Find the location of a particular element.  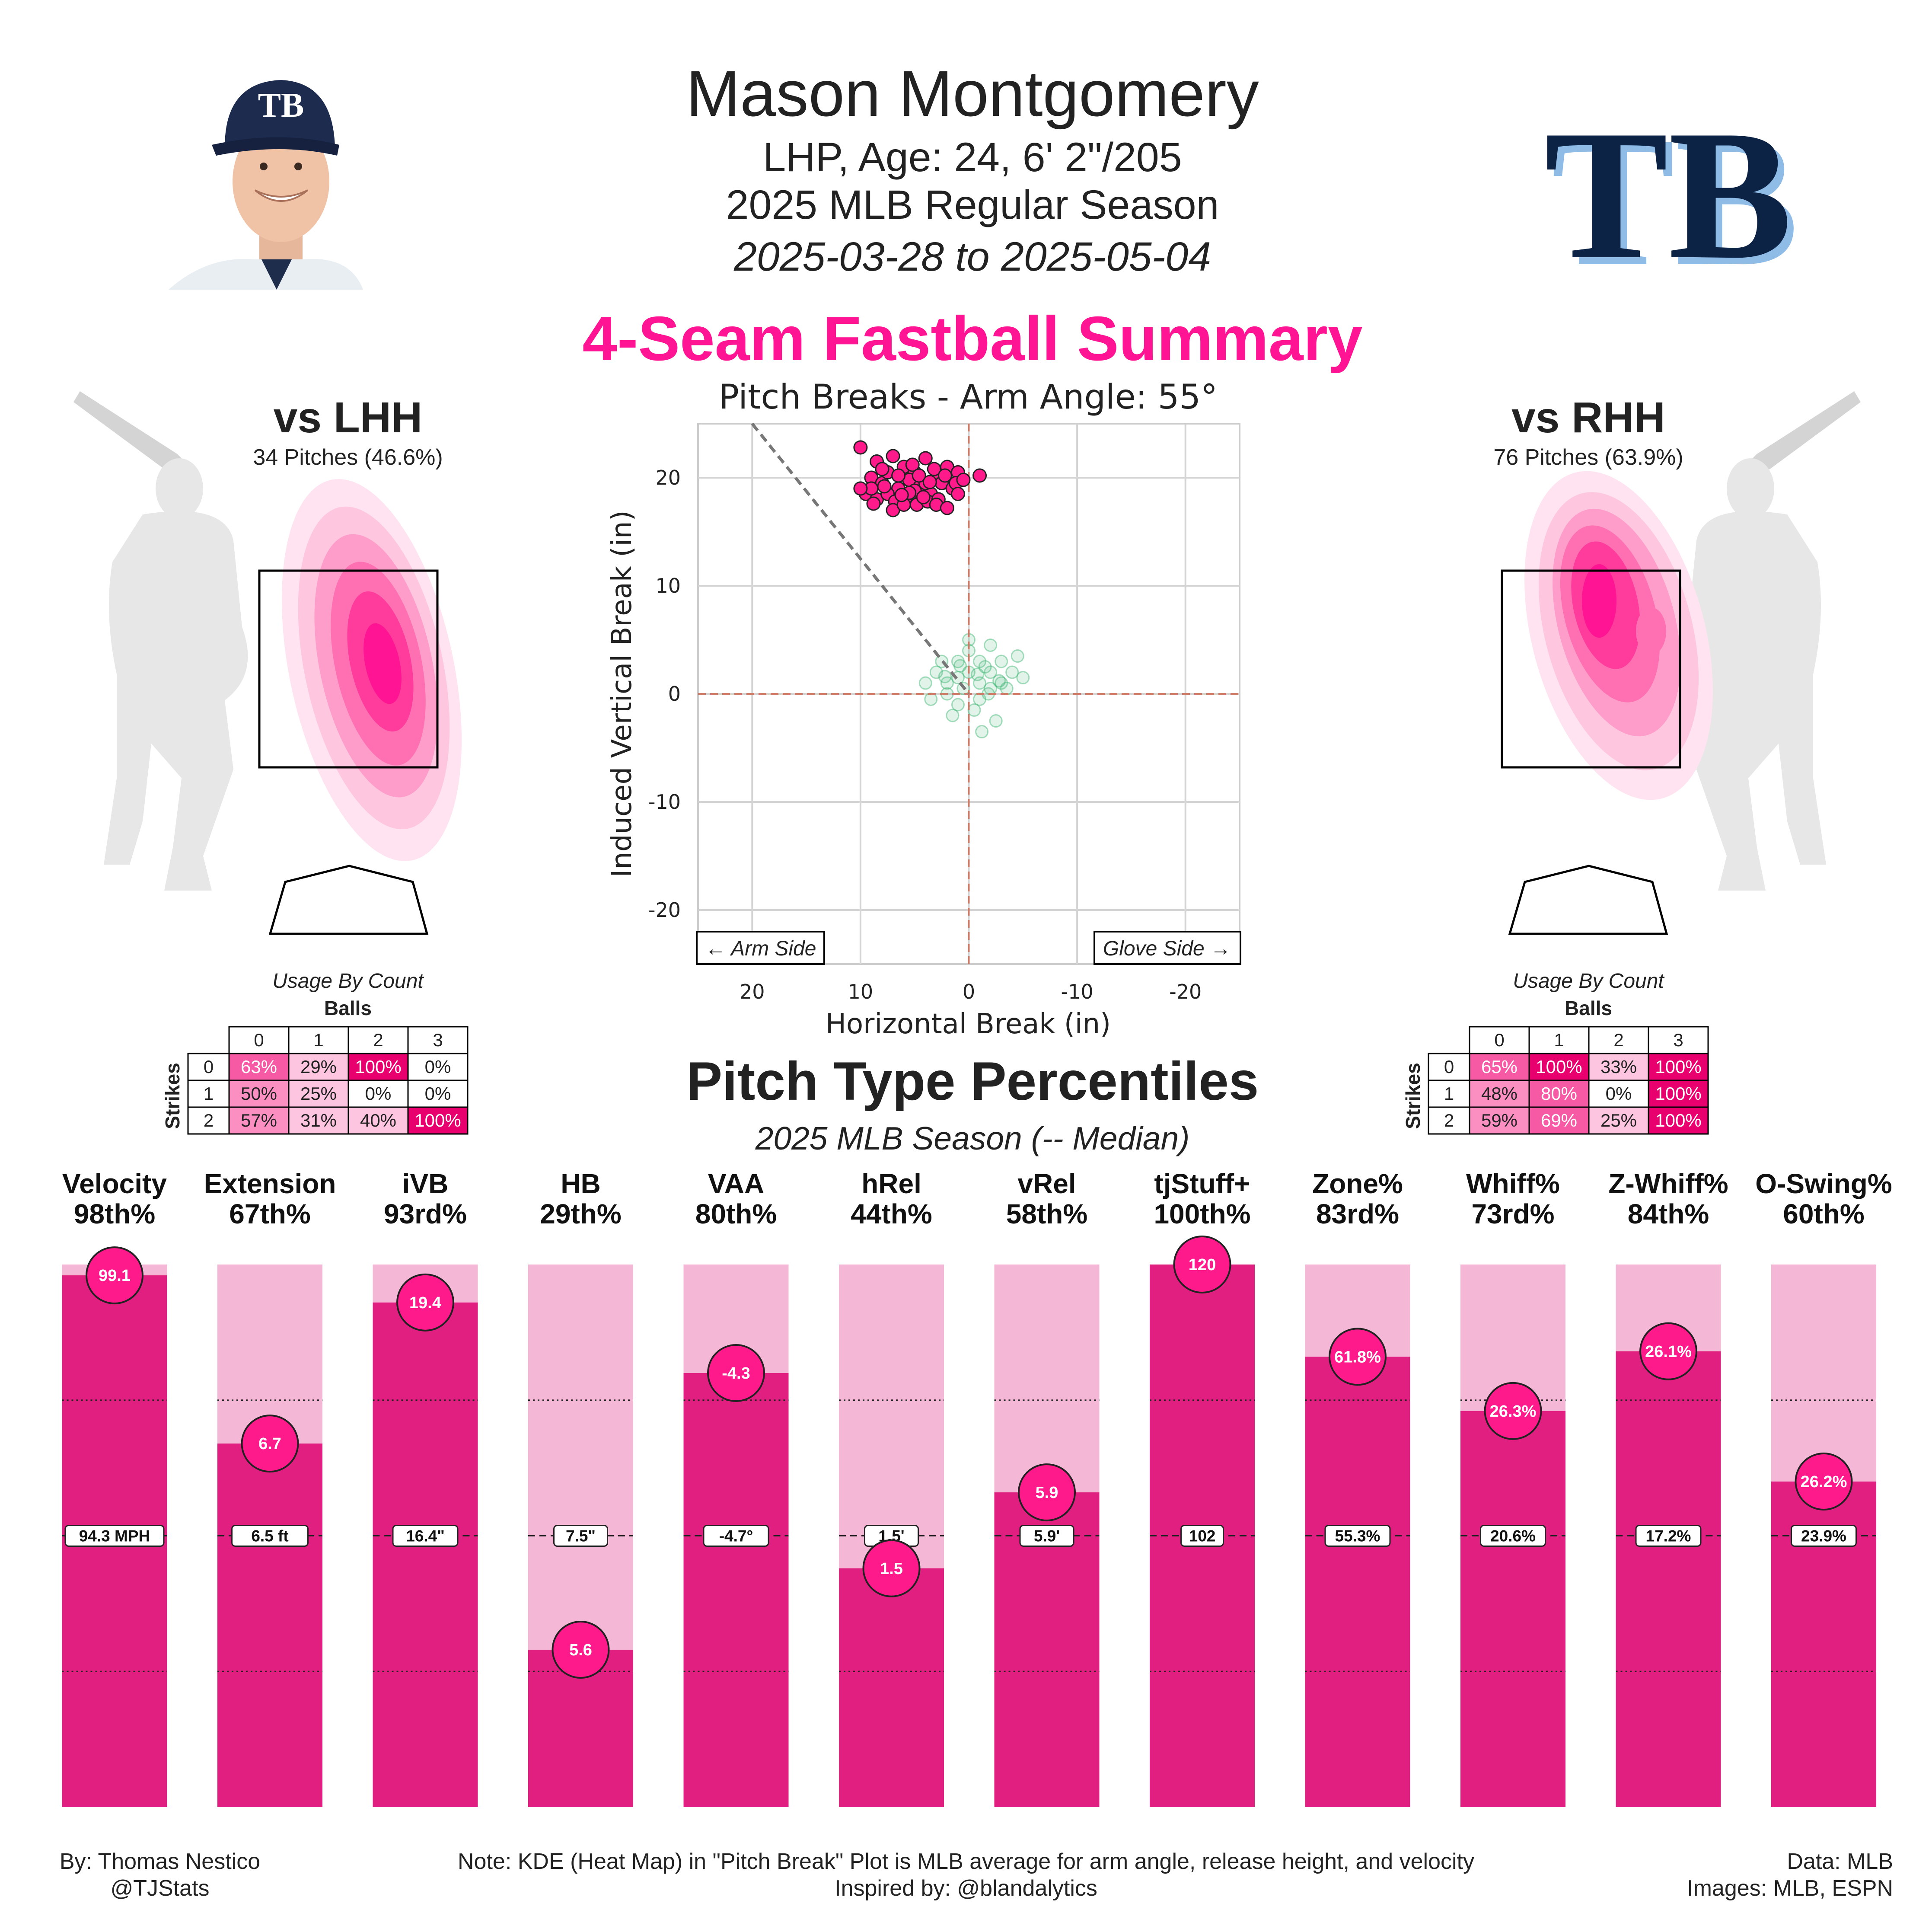

lhh-subtitle: 34 Pitches (46.6%) is located at coordinates (348, 458).